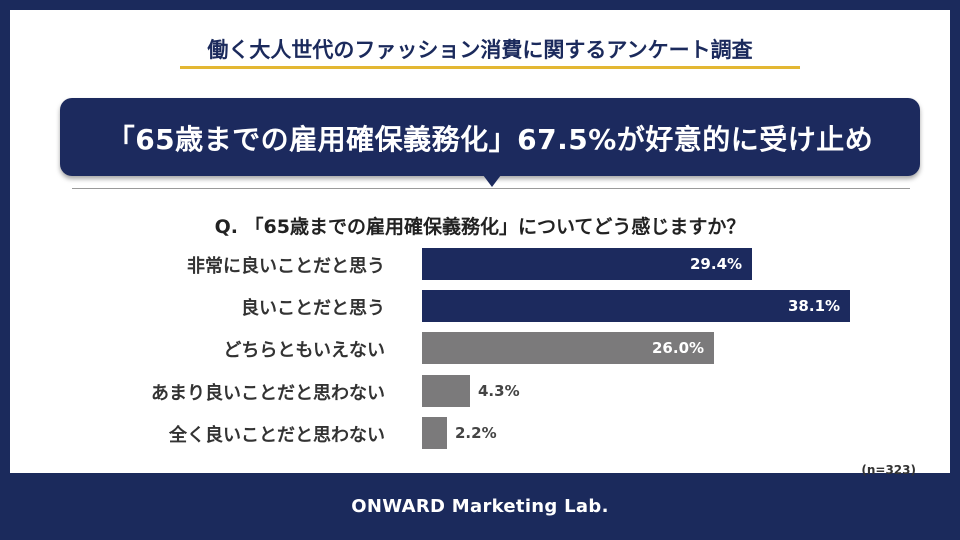 This screenshot has height=540, width=960. Describe the element at coordinates (490, 139) in the screenshot. I see `headline-text: 「65歳までの雇用確保義務化」67.5%が好意的に受け止め` at that location.